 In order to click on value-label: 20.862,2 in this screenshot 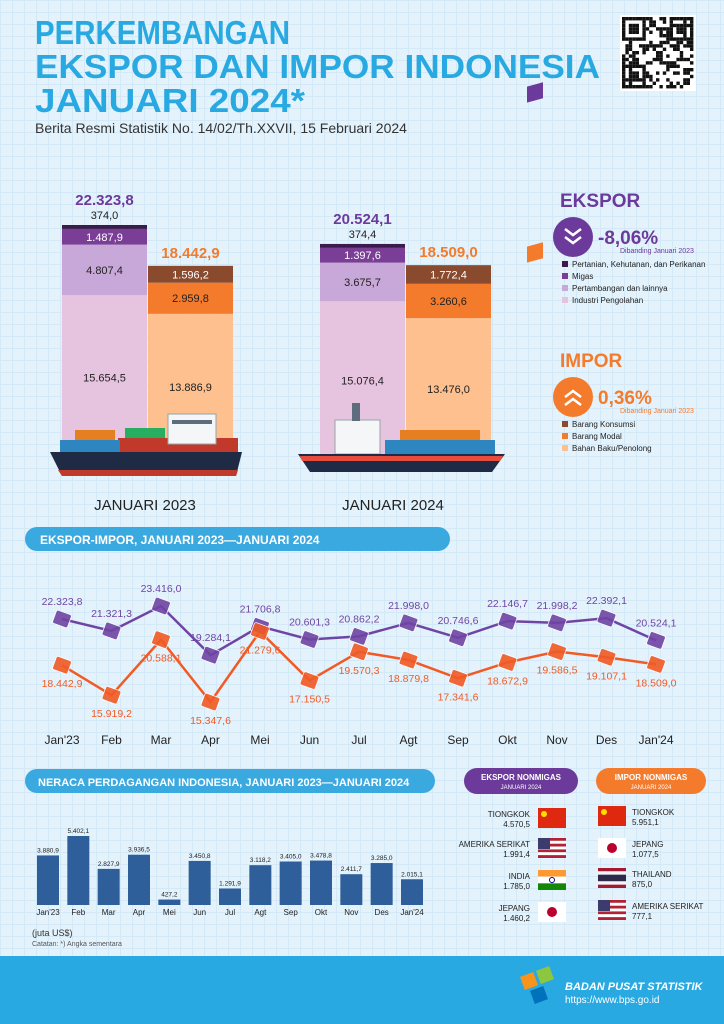, I will do `click(359, 619)`.